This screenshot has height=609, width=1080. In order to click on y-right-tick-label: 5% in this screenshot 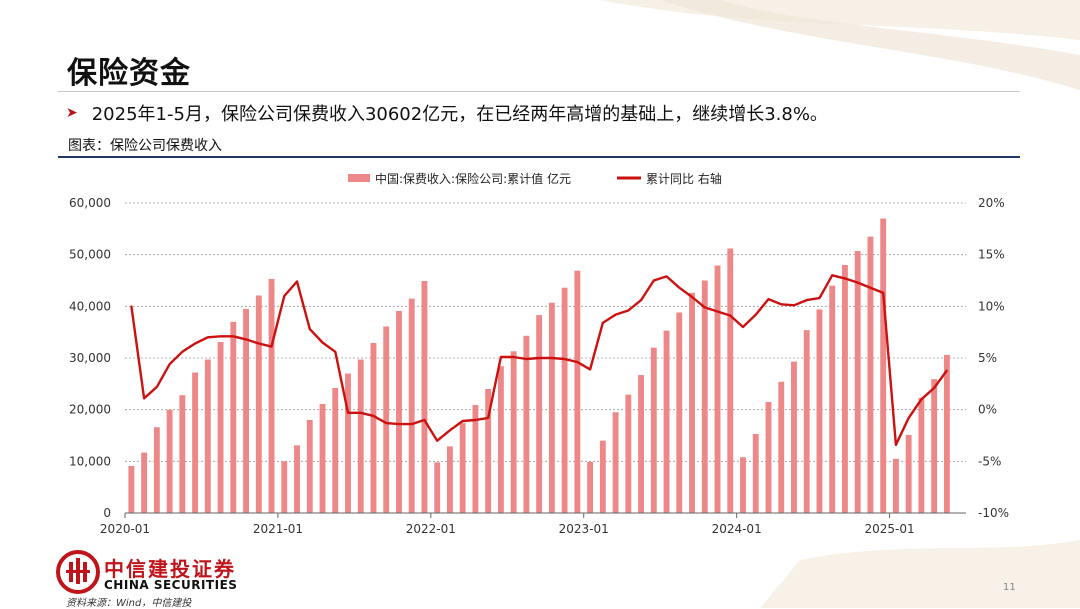, I will do `click(987, 358)`.